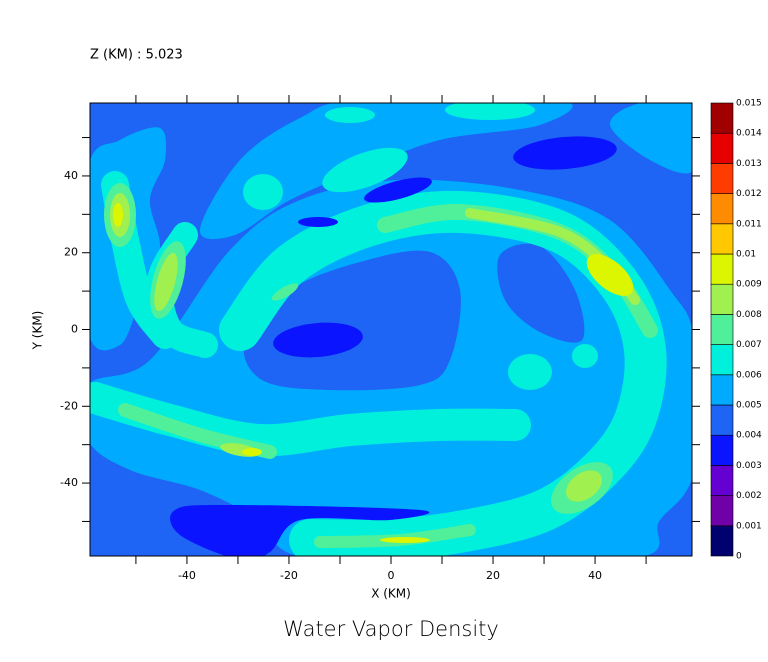 The height and width of the screenshot is (662, 768). What do you see at coordinates (187, 575) in the screenshot?
I see `x-tick-label: -40` at bounding box center [187, 575].